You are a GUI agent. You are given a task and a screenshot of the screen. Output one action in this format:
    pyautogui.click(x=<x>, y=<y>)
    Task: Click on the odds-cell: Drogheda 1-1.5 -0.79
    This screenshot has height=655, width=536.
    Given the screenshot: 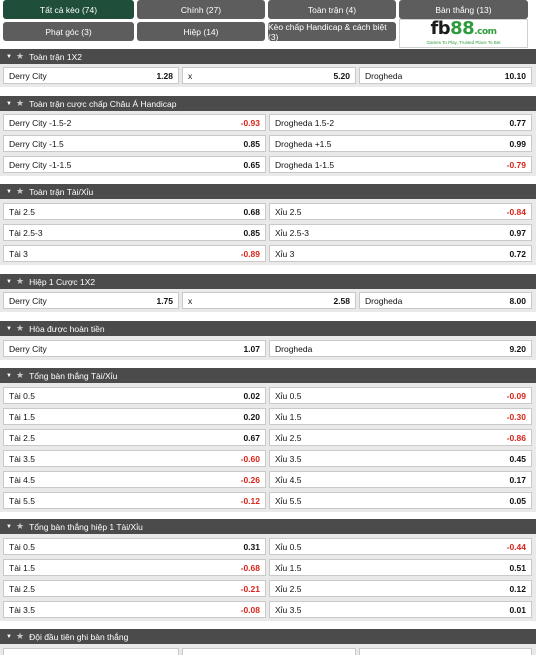 What is the action you would take?
    pyautogui.click(x=400, y=164)
    